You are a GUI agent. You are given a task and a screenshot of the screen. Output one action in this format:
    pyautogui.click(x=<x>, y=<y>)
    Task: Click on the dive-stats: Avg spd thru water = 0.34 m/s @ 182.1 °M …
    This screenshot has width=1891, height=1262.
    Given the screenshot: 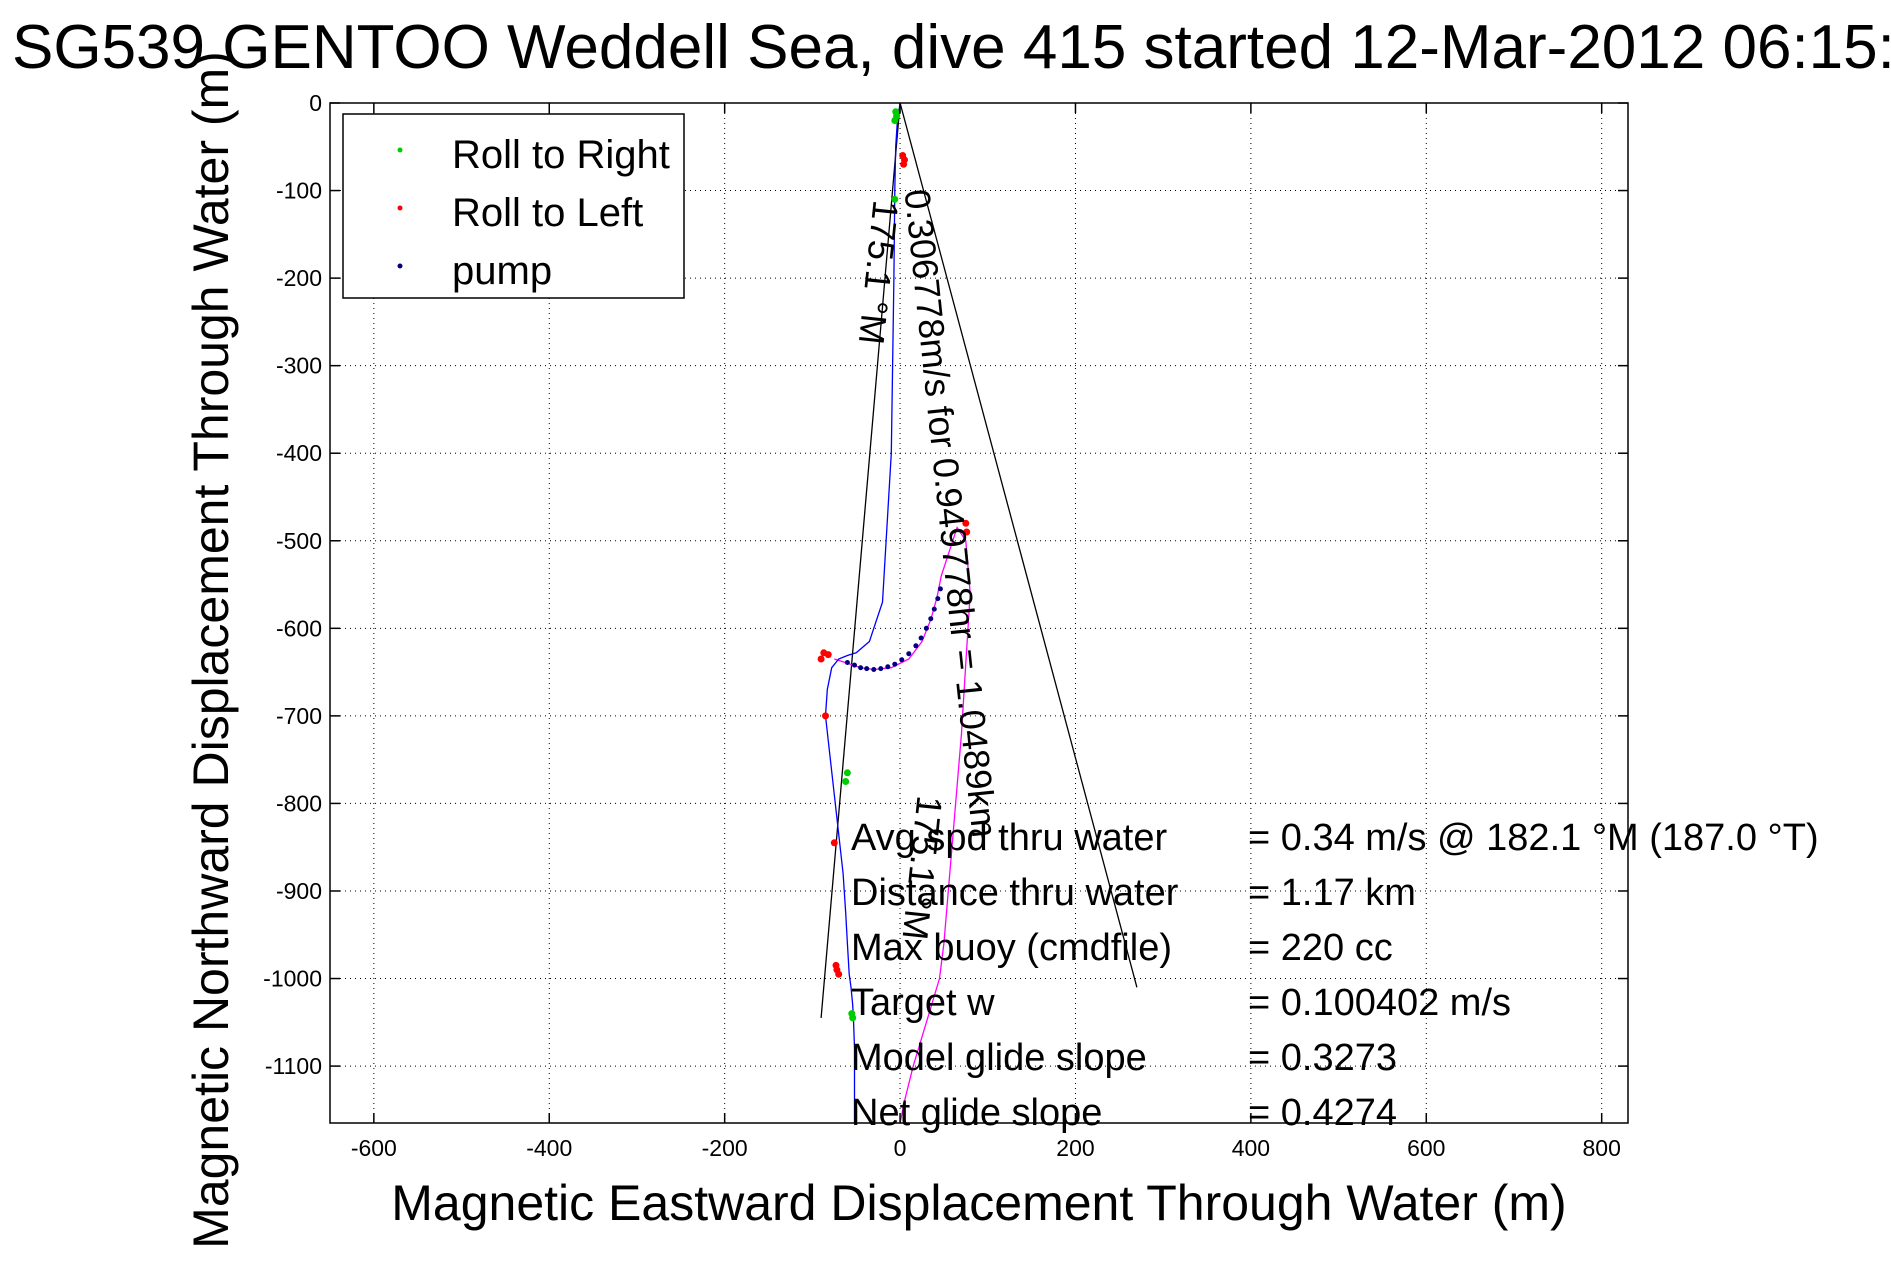 What is the action you would take?
    pyautogui.click(x=1335, y=975)
    